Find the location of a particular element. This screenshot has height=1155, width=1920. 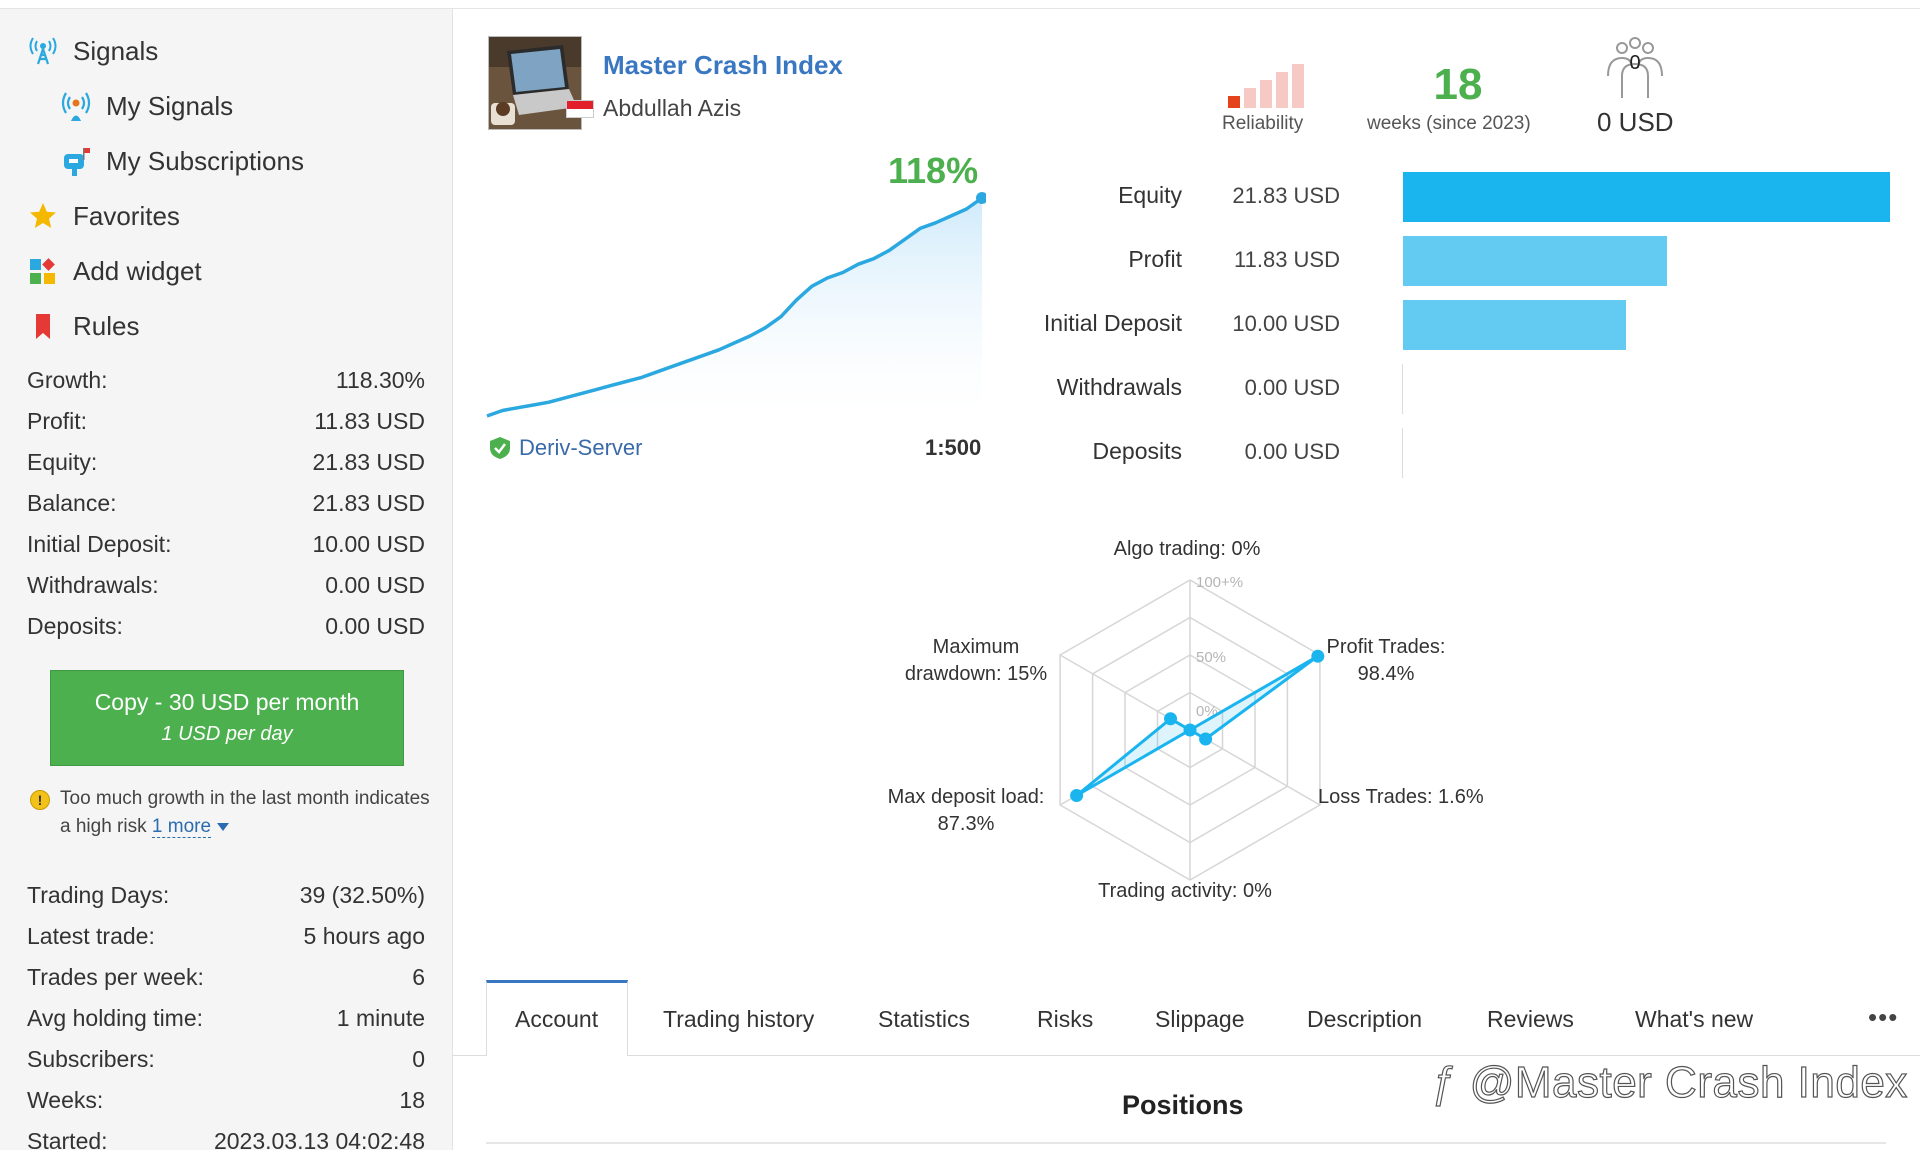

menu-signals-label: Signals is located at coordinates (116, 50).